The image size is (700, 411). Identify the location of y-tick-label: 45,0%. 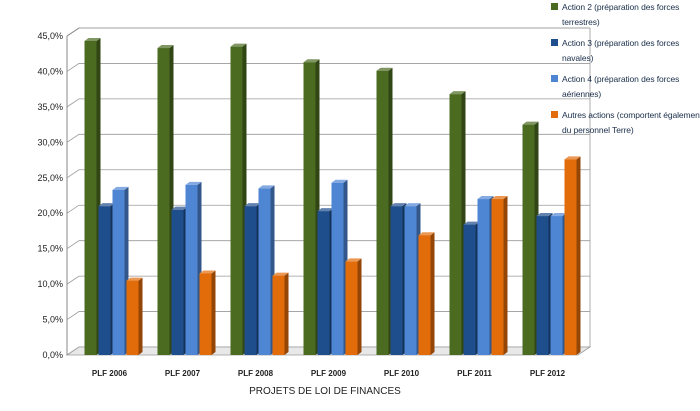
(50, 36).